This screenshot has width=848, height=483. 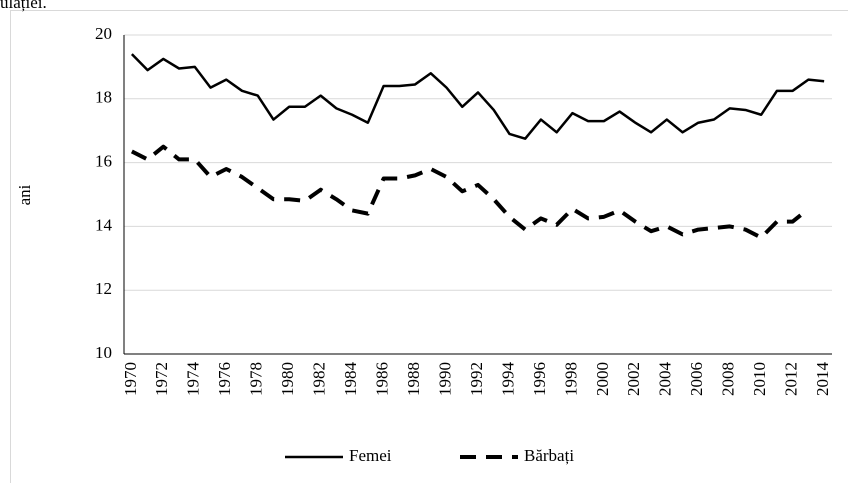 I want to click on x-tick-label: 1992, so click(x=476, y=379).